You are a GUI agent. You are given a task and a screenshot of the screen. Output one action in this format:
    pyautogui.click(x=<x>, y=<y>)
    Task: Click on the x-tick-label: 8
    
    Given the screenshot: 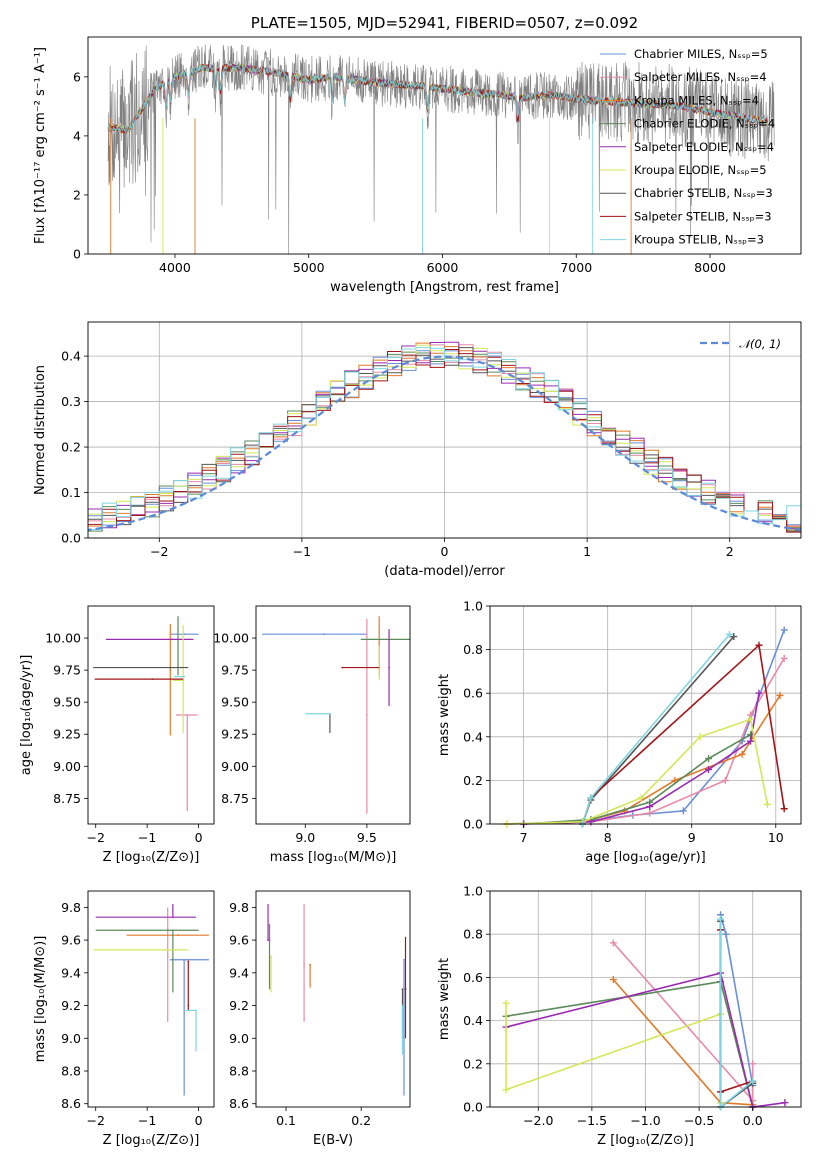 What is the action you would take?
    pyautogui.click(x=608, y=837)
    